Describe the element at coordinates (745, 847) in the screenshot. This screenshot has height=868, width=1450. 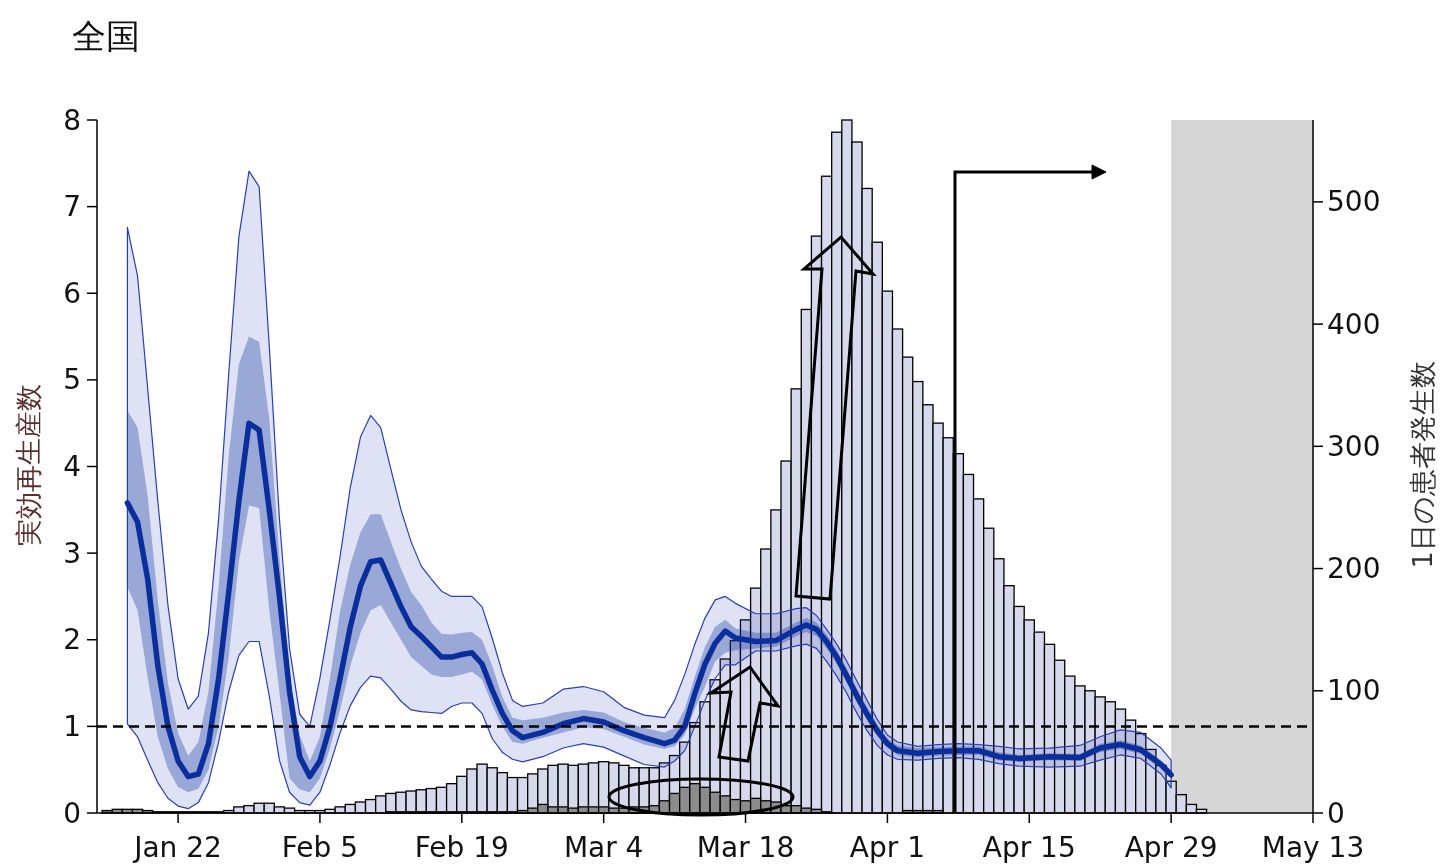
I see `x-tick-label: Mar 18` at that location.